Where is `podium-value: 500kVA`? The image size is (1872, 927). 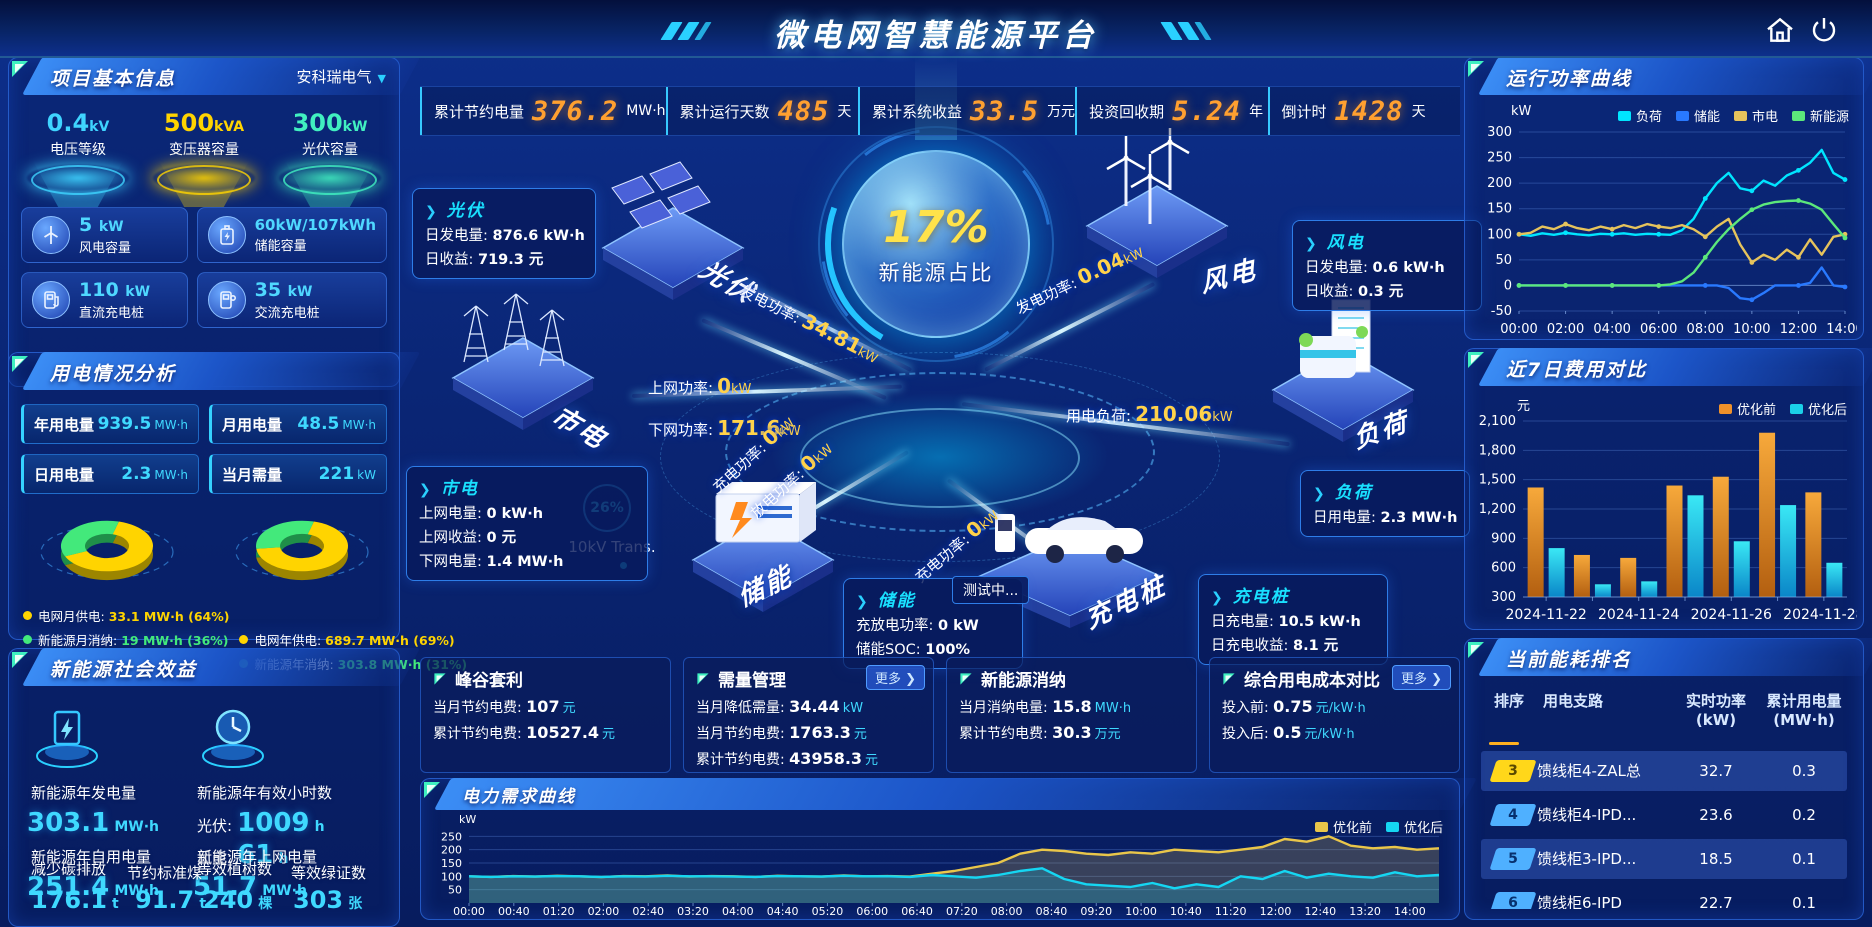 podium-value: 500kVA is located at coordinates (204, 123).